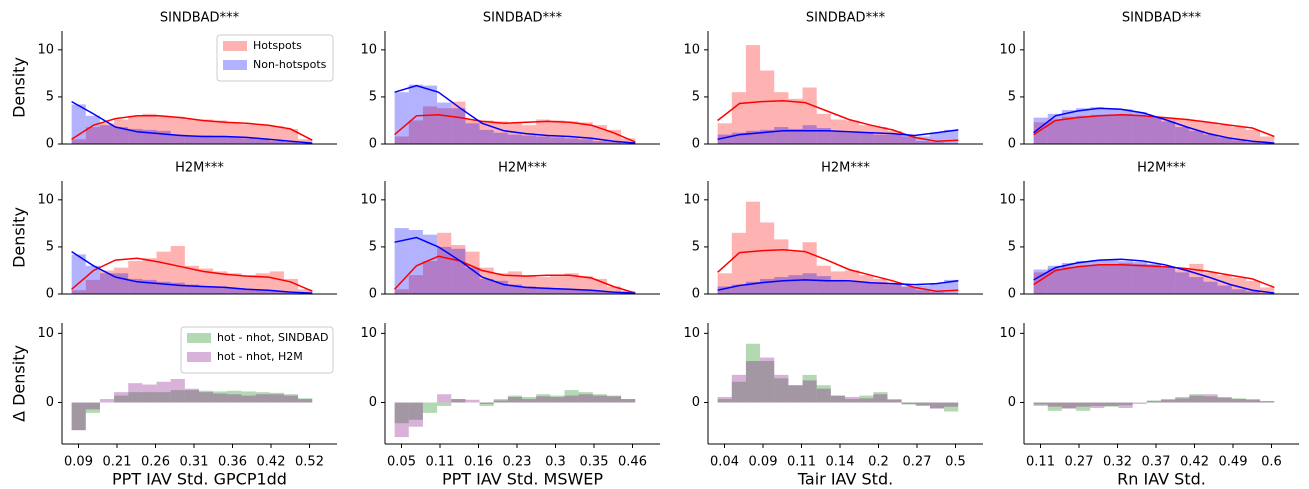 Image resolution: width=1309 pixels, height=489 pixels. I want to click on x-tick-label: 0.09, so click(763, 462).